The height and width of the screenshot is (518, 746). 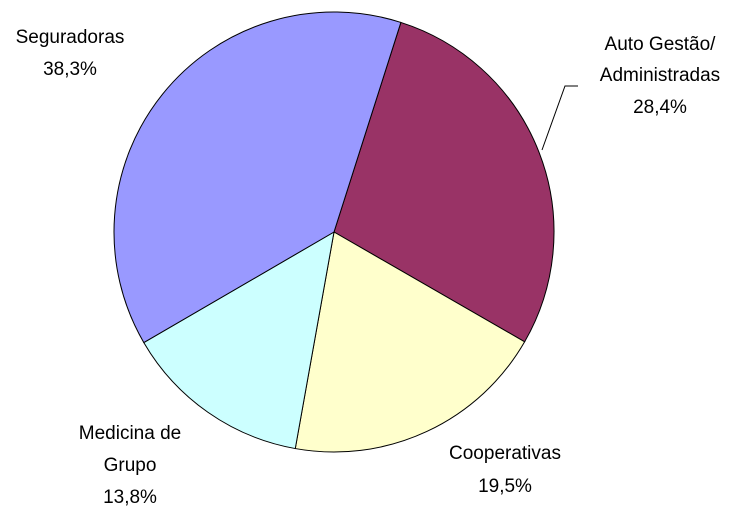 I want to click on slice-value-label: 19,5%, so click(x=505, y=486).